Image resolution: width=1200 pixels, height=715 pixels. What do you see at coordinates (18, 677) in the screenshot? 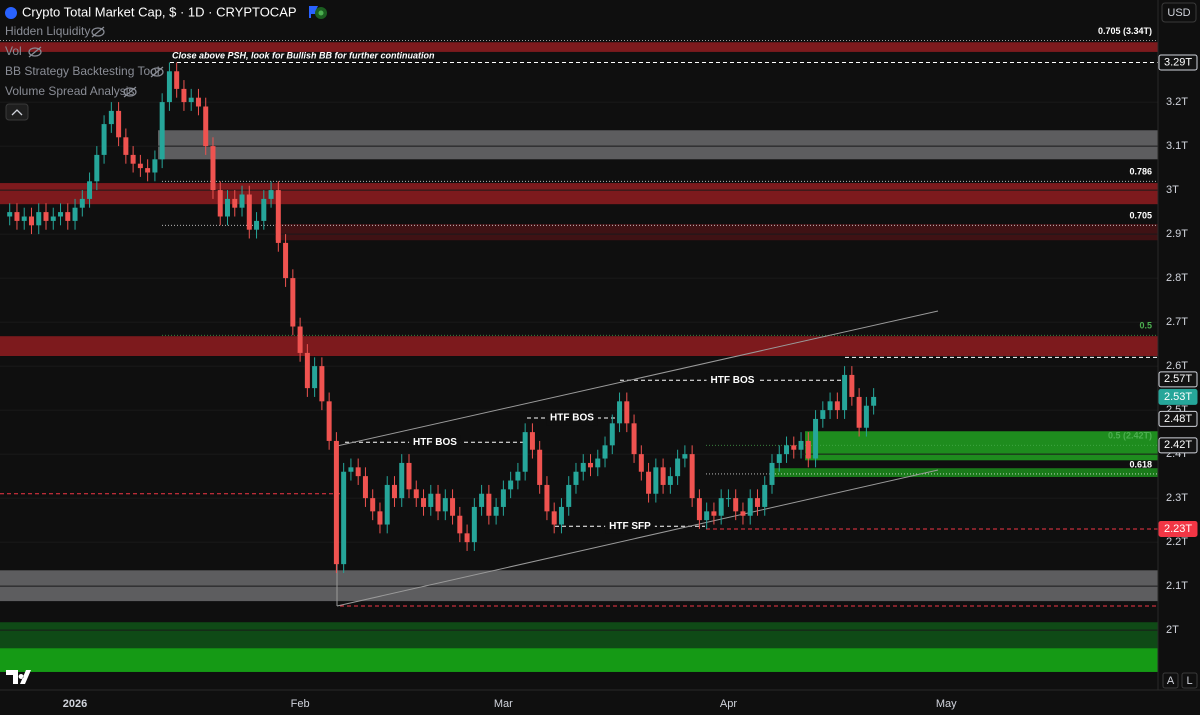
I see `tradingview-logo` at bounding box center [18, 677].